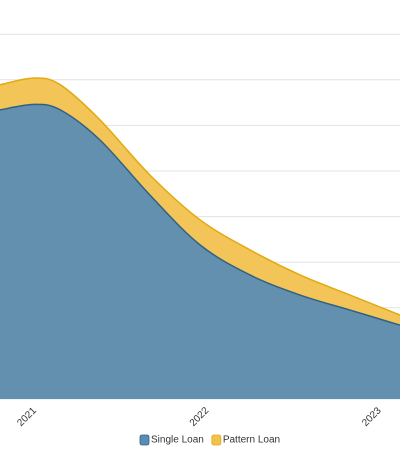 The image size is (400, 451). I want to click on legend-label: Pattern Loan, so click(251, 440).